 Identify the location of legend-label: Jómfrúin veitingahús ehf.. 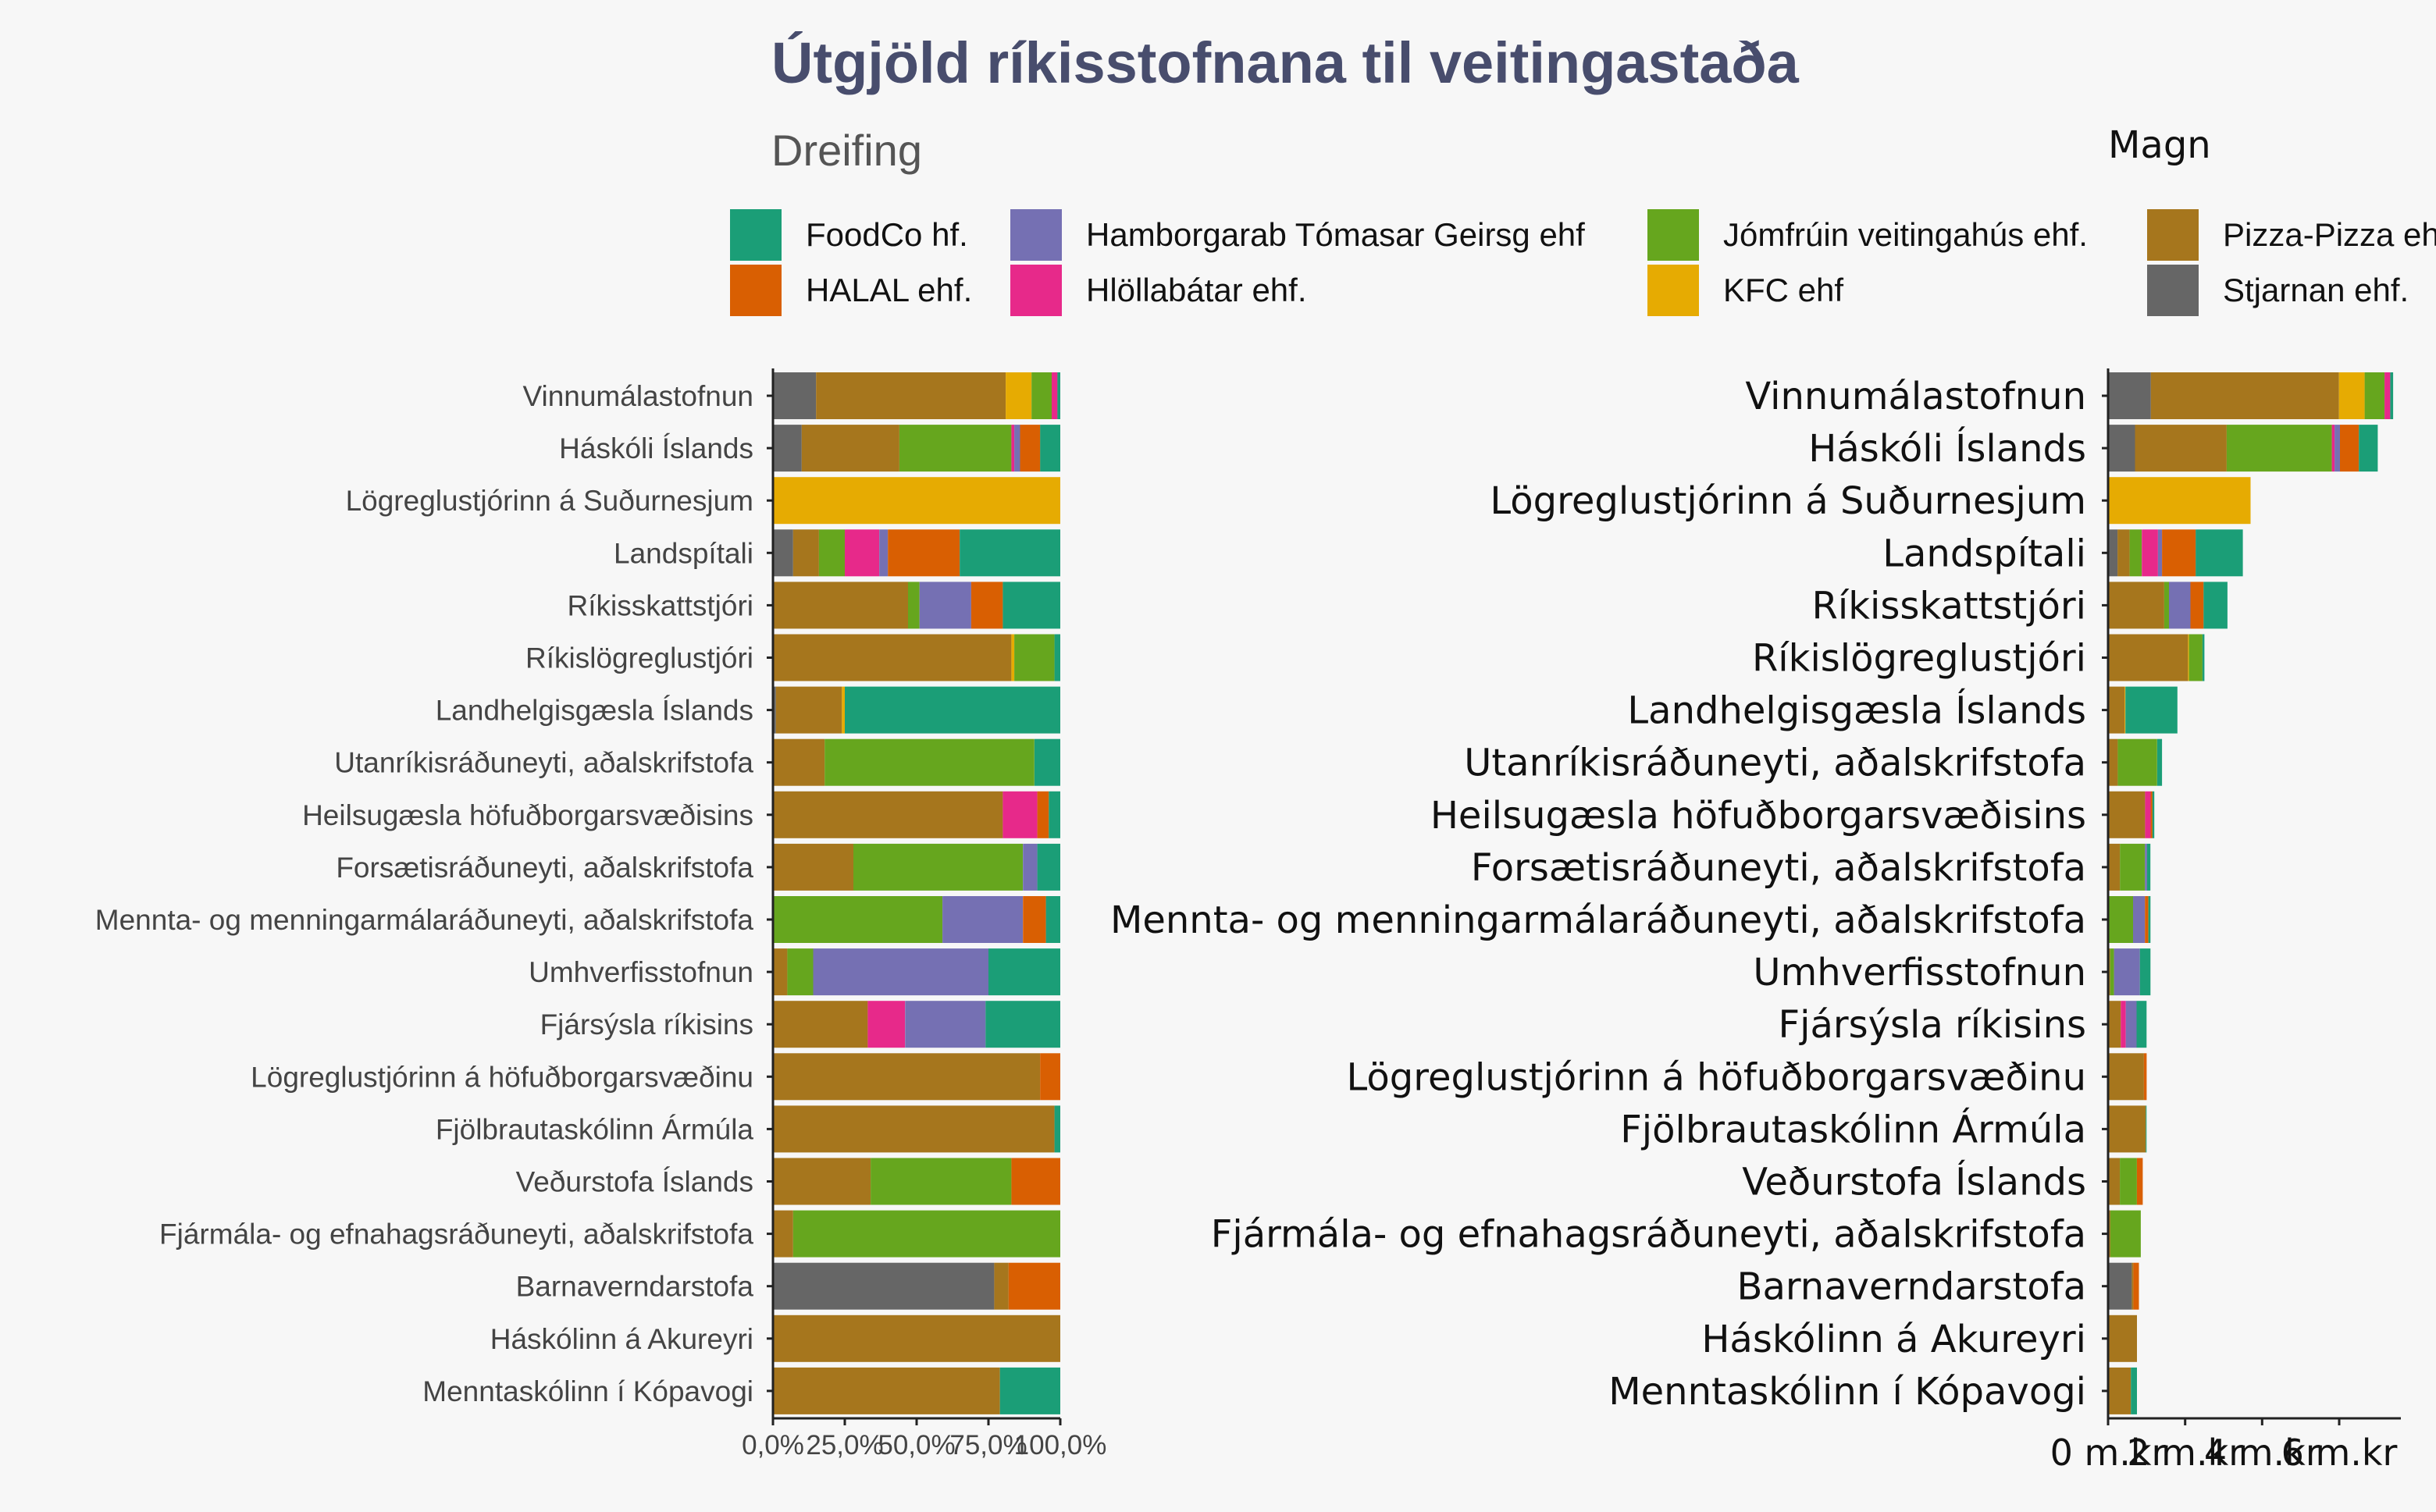
(1905, 234).